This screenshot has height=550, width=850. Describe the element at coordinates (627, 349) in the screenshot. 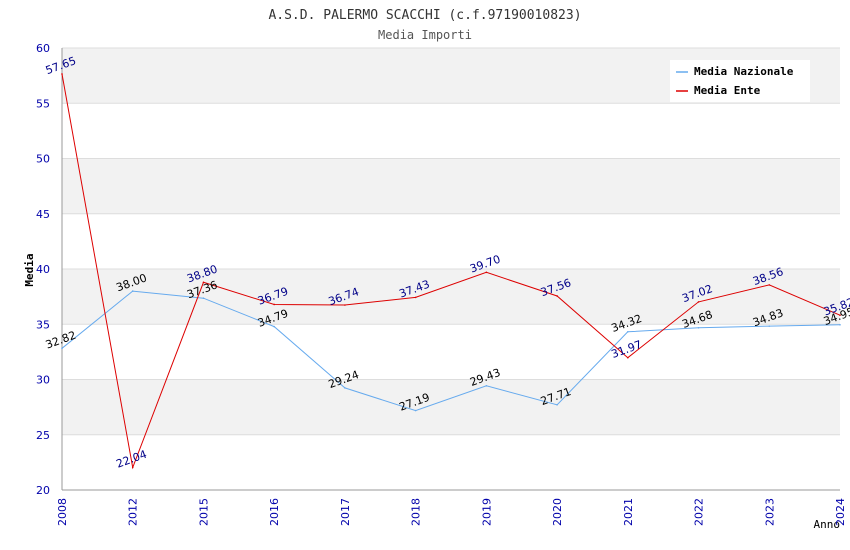

I see `data-label: 31.97` at that location.